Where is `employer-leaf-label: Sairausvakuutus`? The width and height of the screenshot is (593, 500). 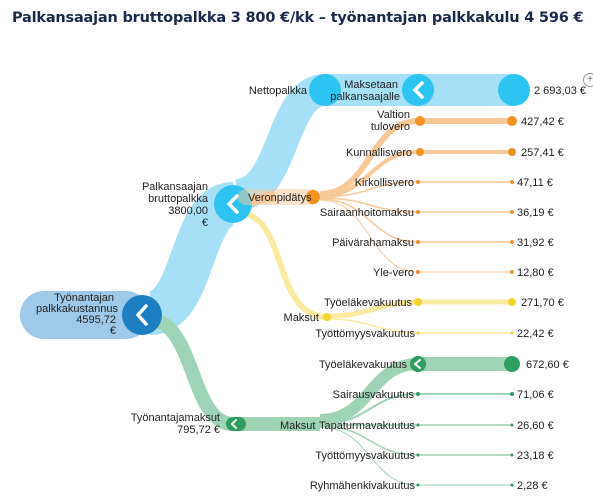
employer-leaf-label: Sairausvakuutus is located at coordinates (374, 395).